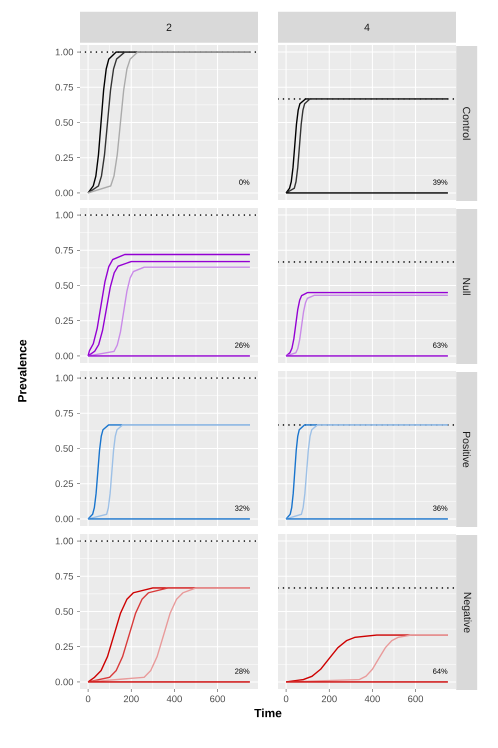  I want to click on x-axis-title: Time, so click(268, 713).